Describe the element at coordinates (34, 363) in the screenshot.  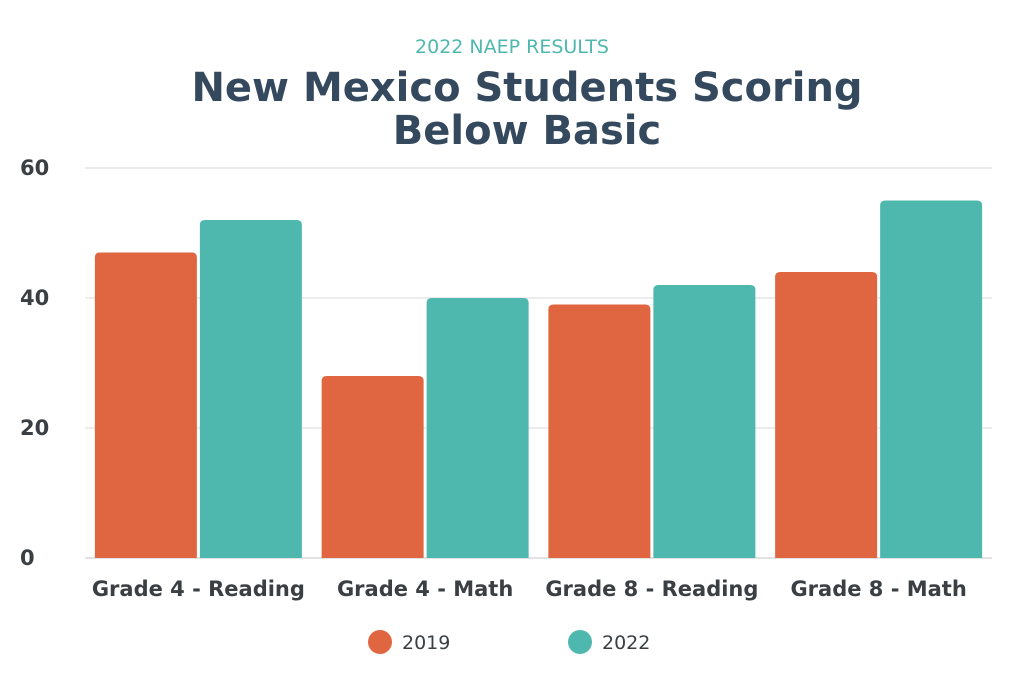
I see `y-axis-ticks: 0 20 40 60` at that location.